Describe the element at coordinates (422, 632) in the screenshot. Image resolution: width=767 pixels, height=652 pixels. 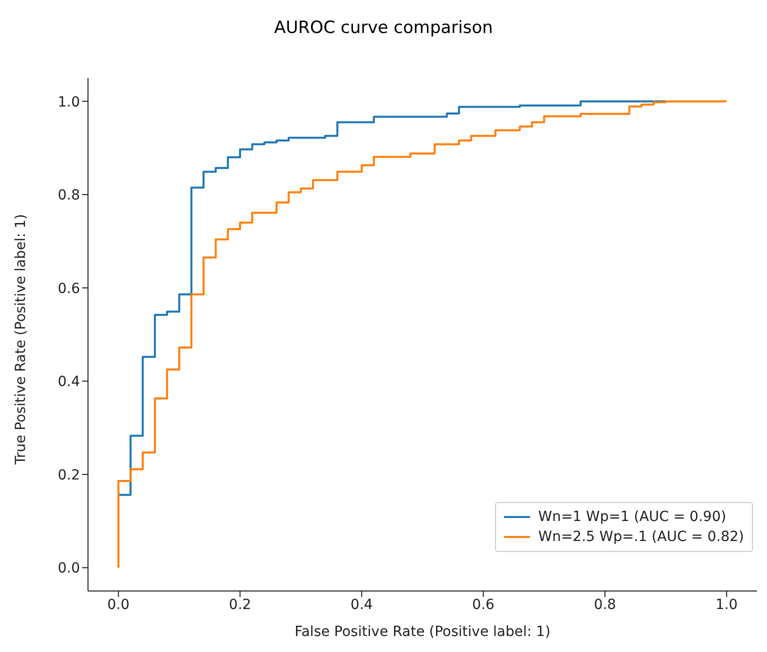
I see `x-axis-title: False Positive Rate (Positive label: 1)` at that location.